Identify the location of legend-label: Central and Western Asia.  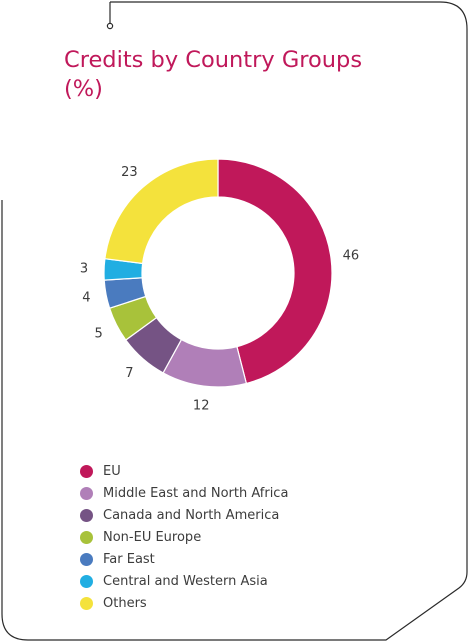
(185, 582).